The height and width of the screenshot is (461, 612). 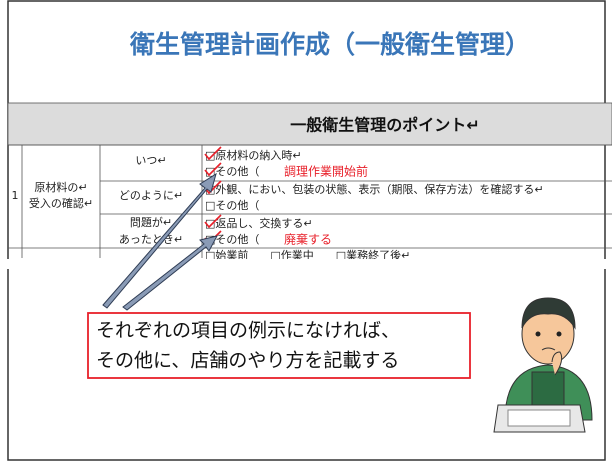 I want to click on question: あったとき↵, so click(x=151, y=239).